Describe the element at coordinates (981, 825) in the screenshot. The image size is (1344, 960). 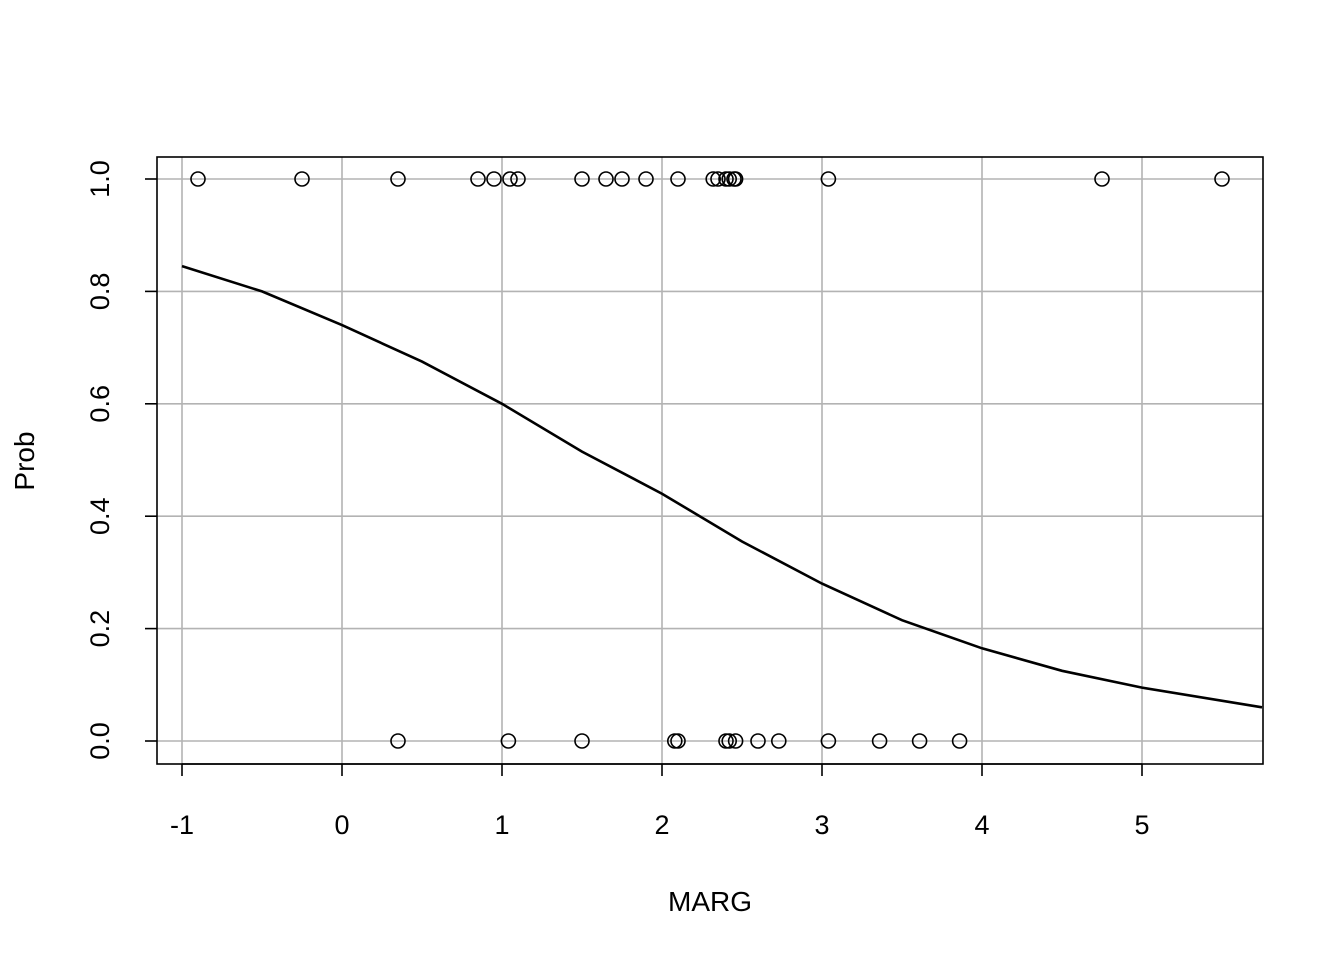
I see `x-tick-label: 4` at that location.